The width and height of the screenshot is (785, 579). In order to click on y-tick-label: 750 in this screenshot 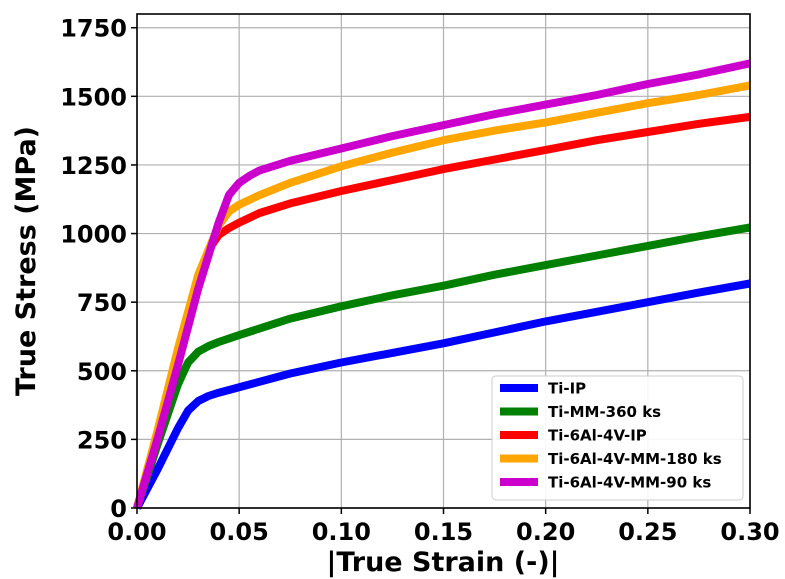, I will do `click(102, 303)`.